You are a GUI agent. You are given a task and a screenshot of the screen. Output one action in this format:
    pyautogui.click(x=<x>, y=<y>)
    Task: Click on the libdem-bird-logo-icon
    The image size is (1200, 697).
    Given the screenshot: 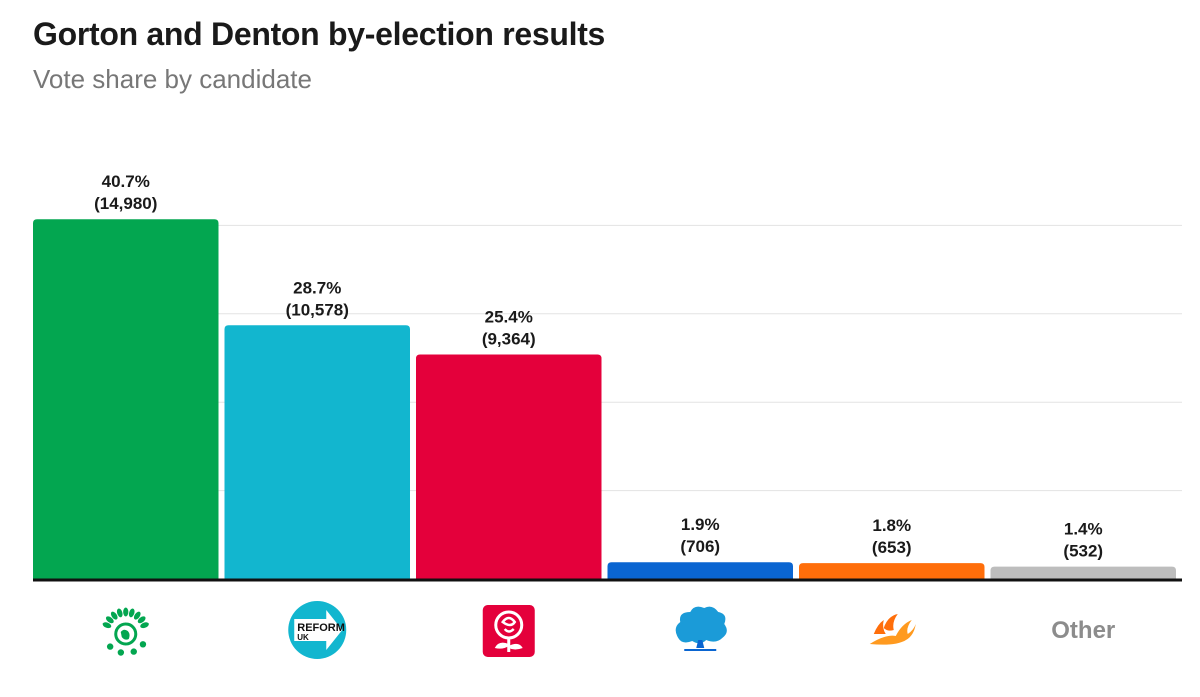 What is the action you would take?
    pyautogui.click(x=892, y=629)
    